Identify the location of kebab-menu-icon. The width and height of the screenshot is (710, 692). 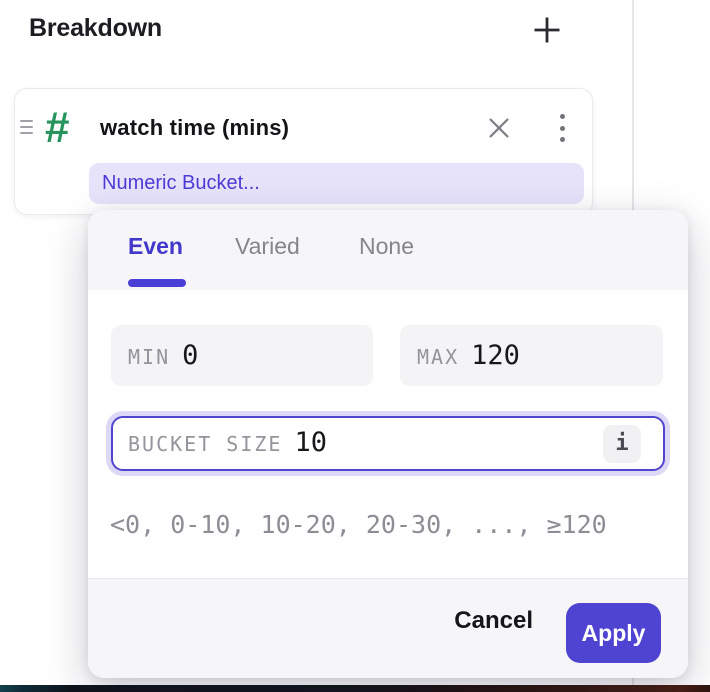
(562, 128).